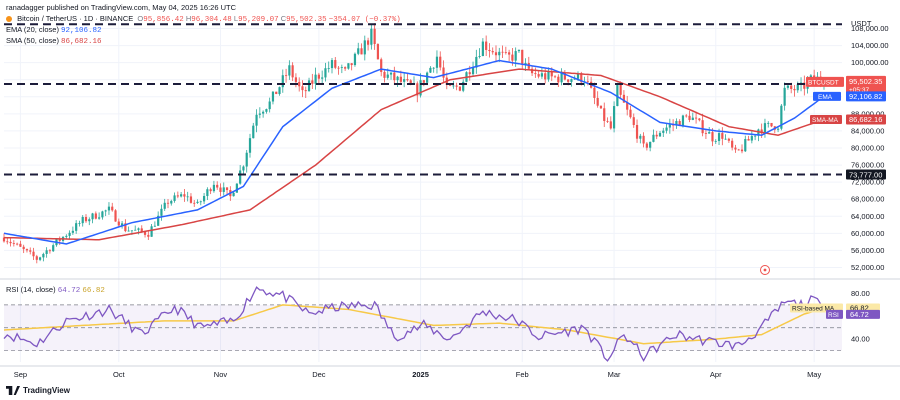 The image size is (900, 400). I want to click on rsi-legend: RSI (14, close) 64.72 66.82, so click(55, 290).